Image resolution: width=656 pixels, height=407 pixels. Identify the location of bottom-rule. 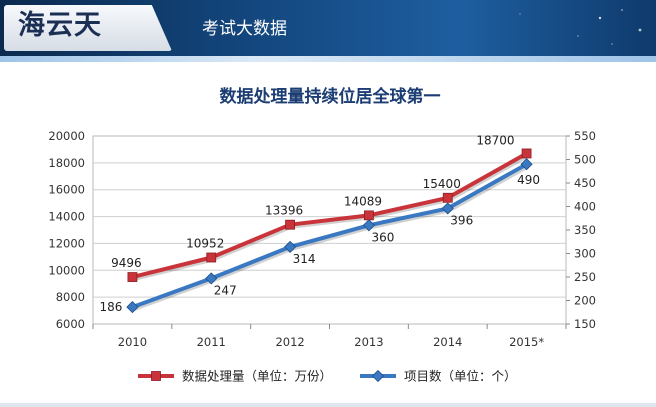
(328, 405).